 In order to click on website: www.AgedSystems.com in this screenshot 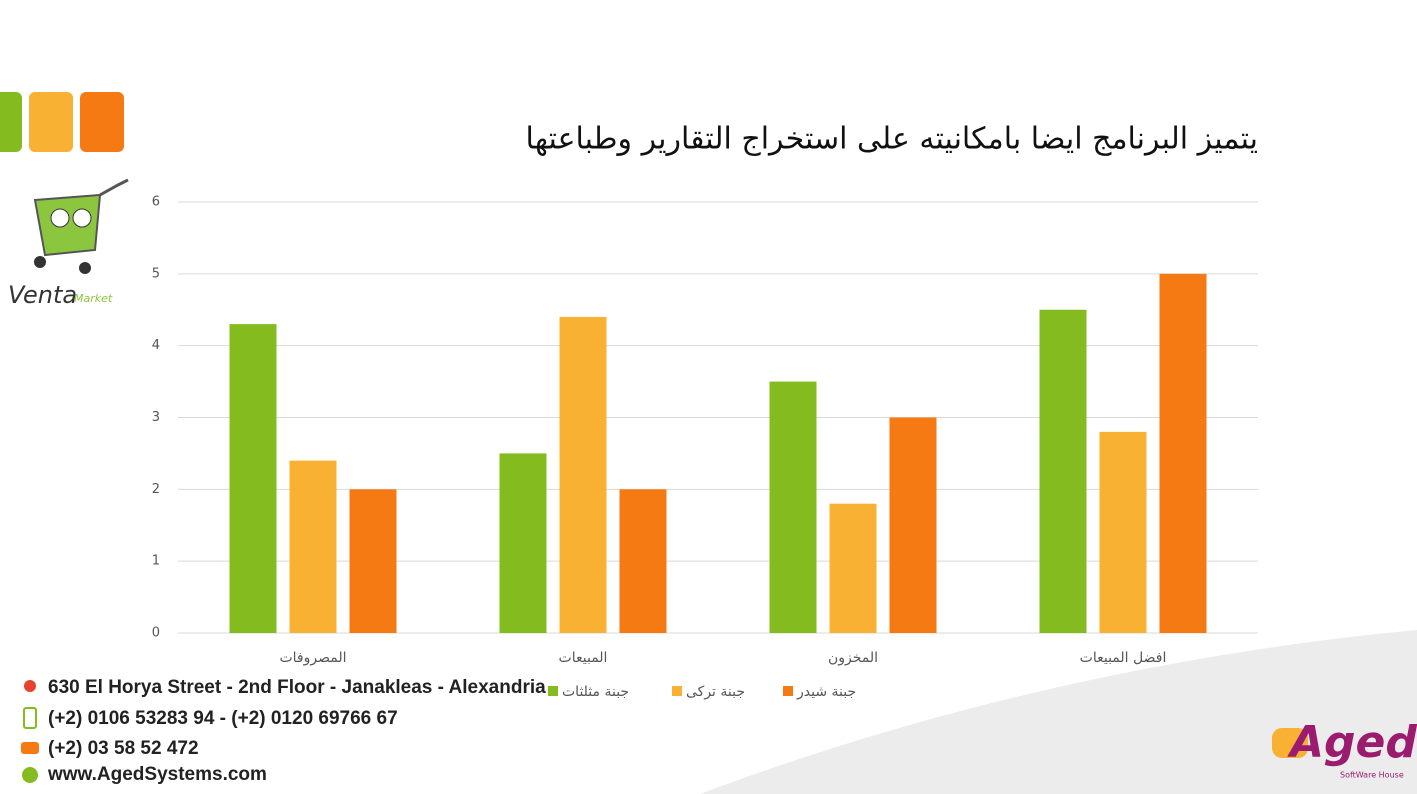, I will do `click(157, 774)`.